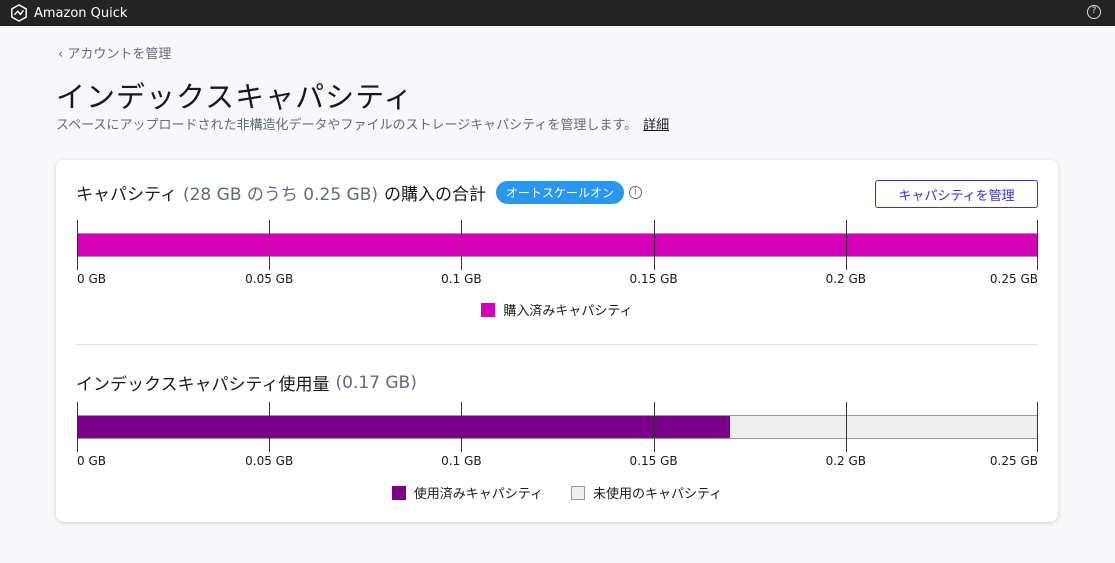 The image size is (1115, 563). I want to click on usage-title: インデックスキャパシティ使用量 (0.17 GB), so click(249, 383).